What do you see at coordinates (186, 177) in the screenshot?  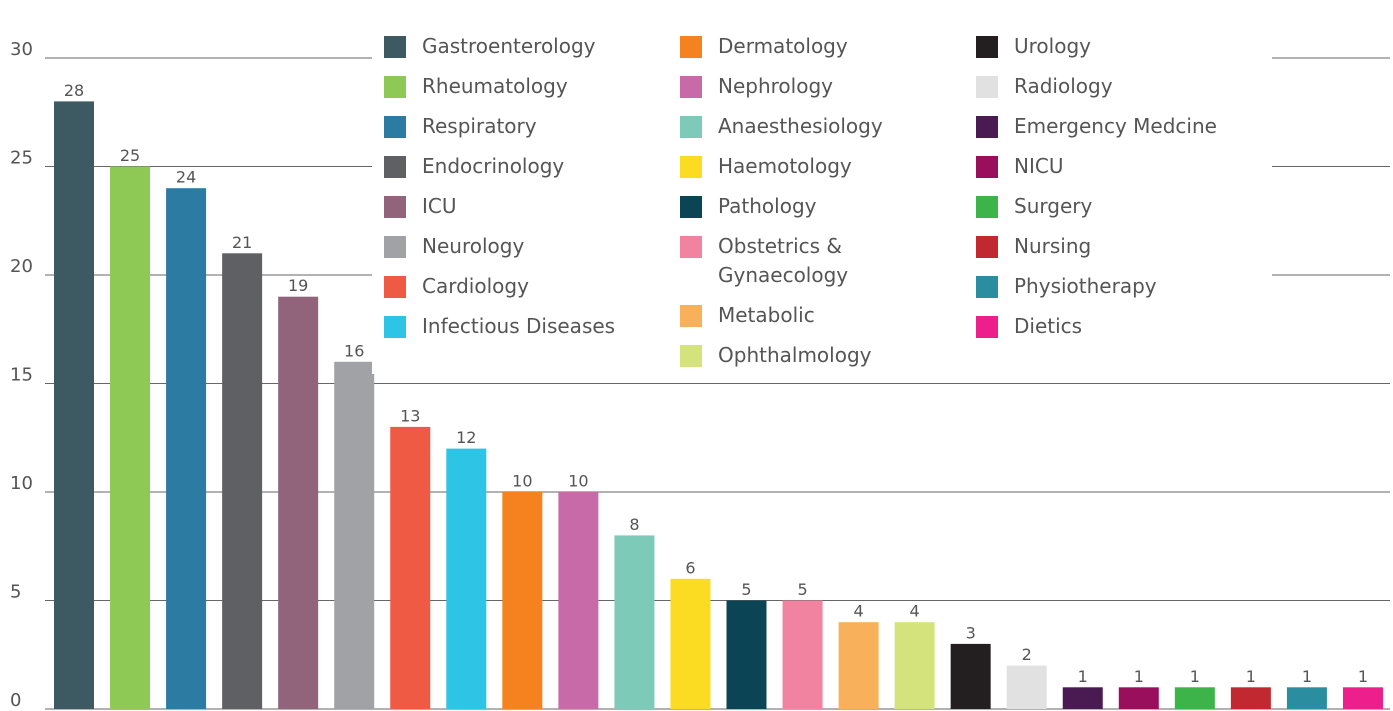 I see `value-label: 24` at bounding box center [186, 177].